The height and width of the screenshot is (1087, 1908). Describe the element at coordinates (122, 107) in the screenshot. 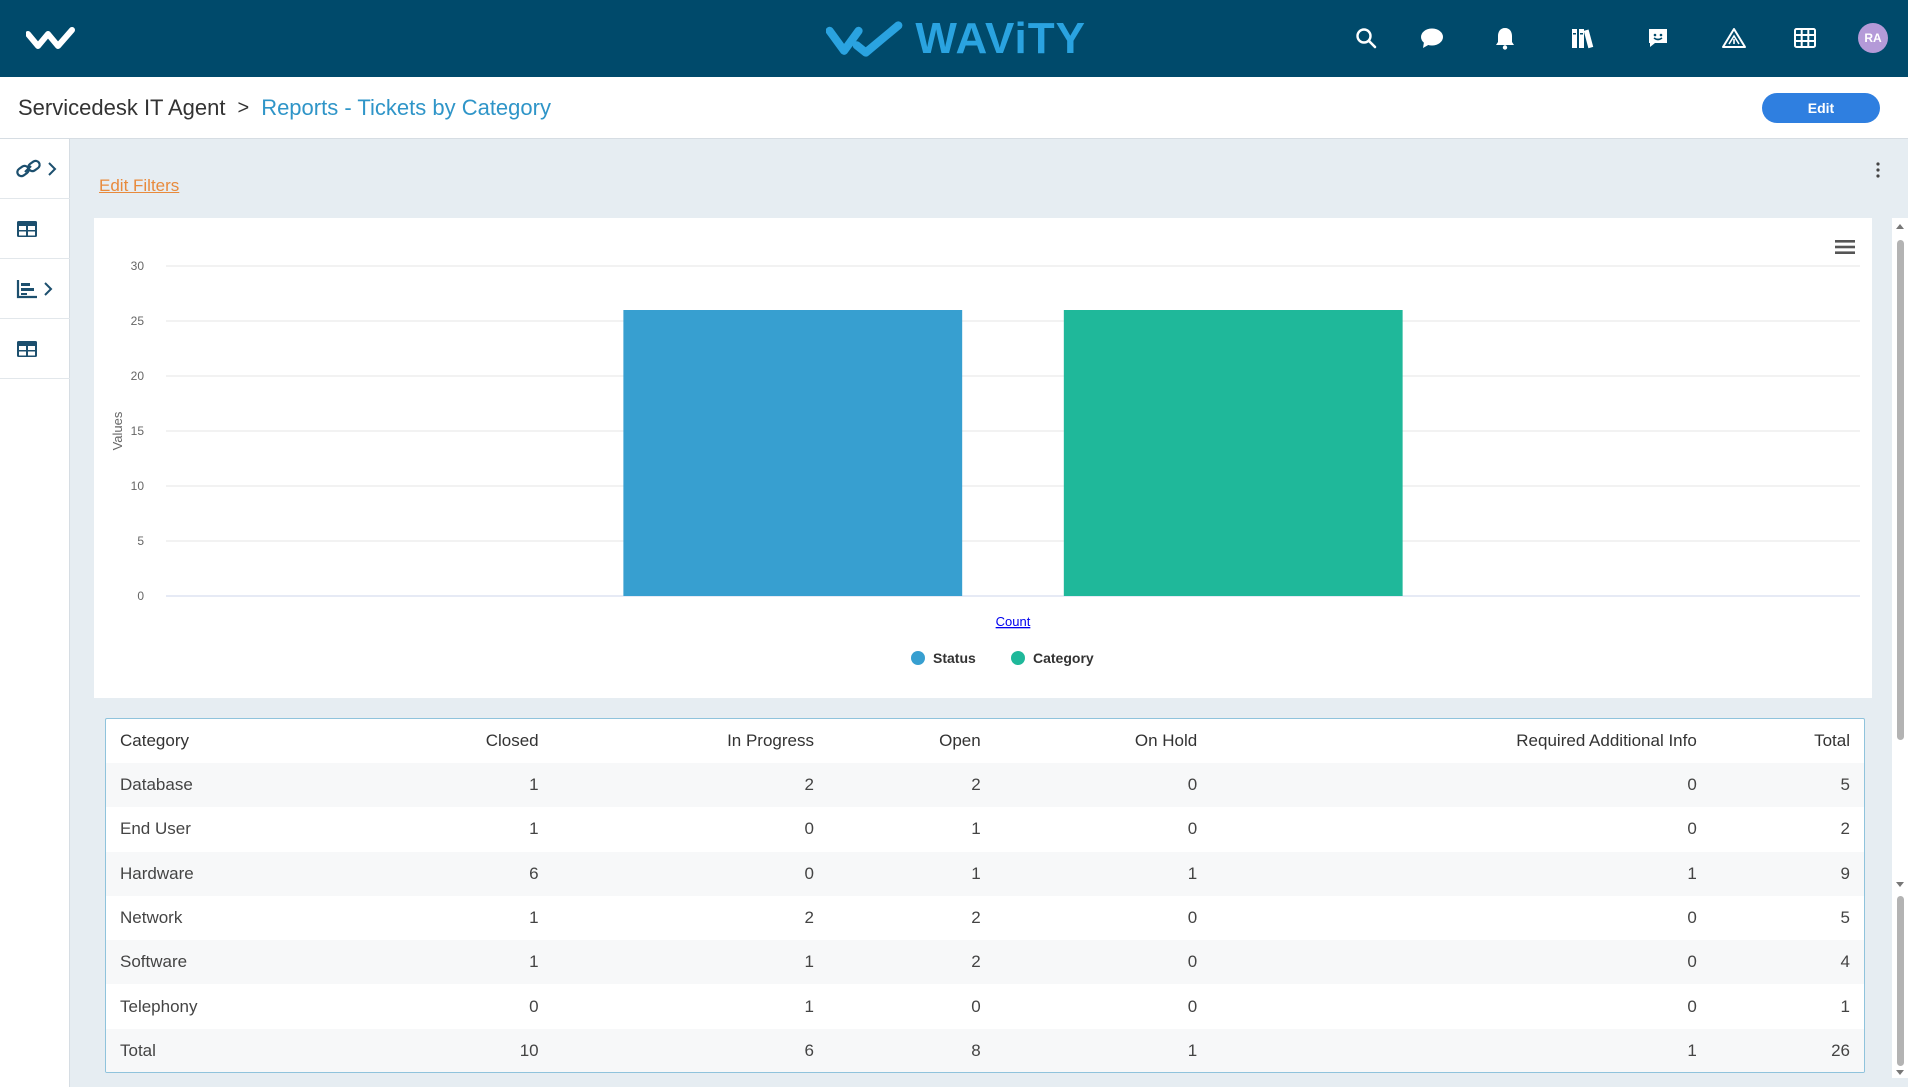

I see `breadcrumb-root: Servicedesk IT Agent` at that location.